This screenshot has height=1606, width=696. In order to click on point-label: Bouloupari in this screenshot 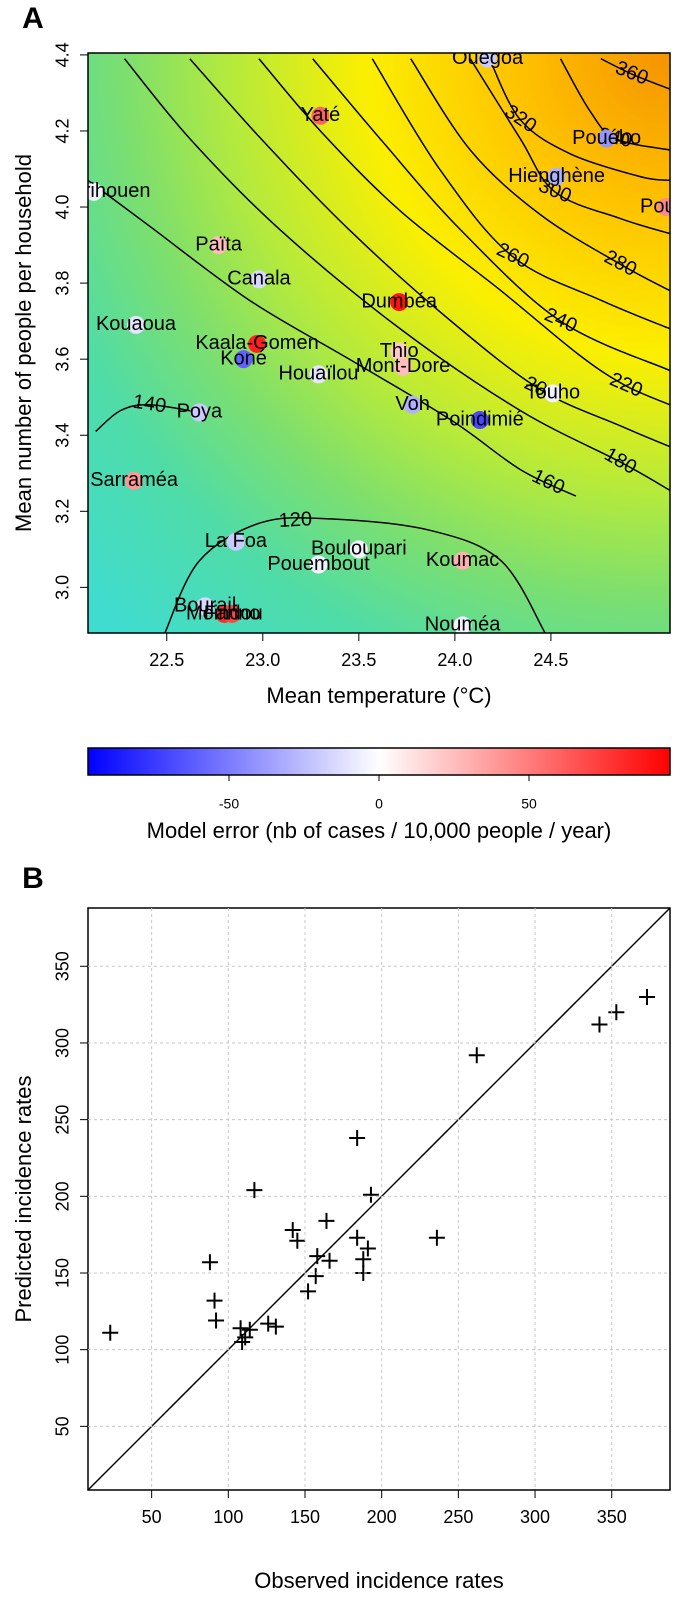, I will do `click(359, 549)`.